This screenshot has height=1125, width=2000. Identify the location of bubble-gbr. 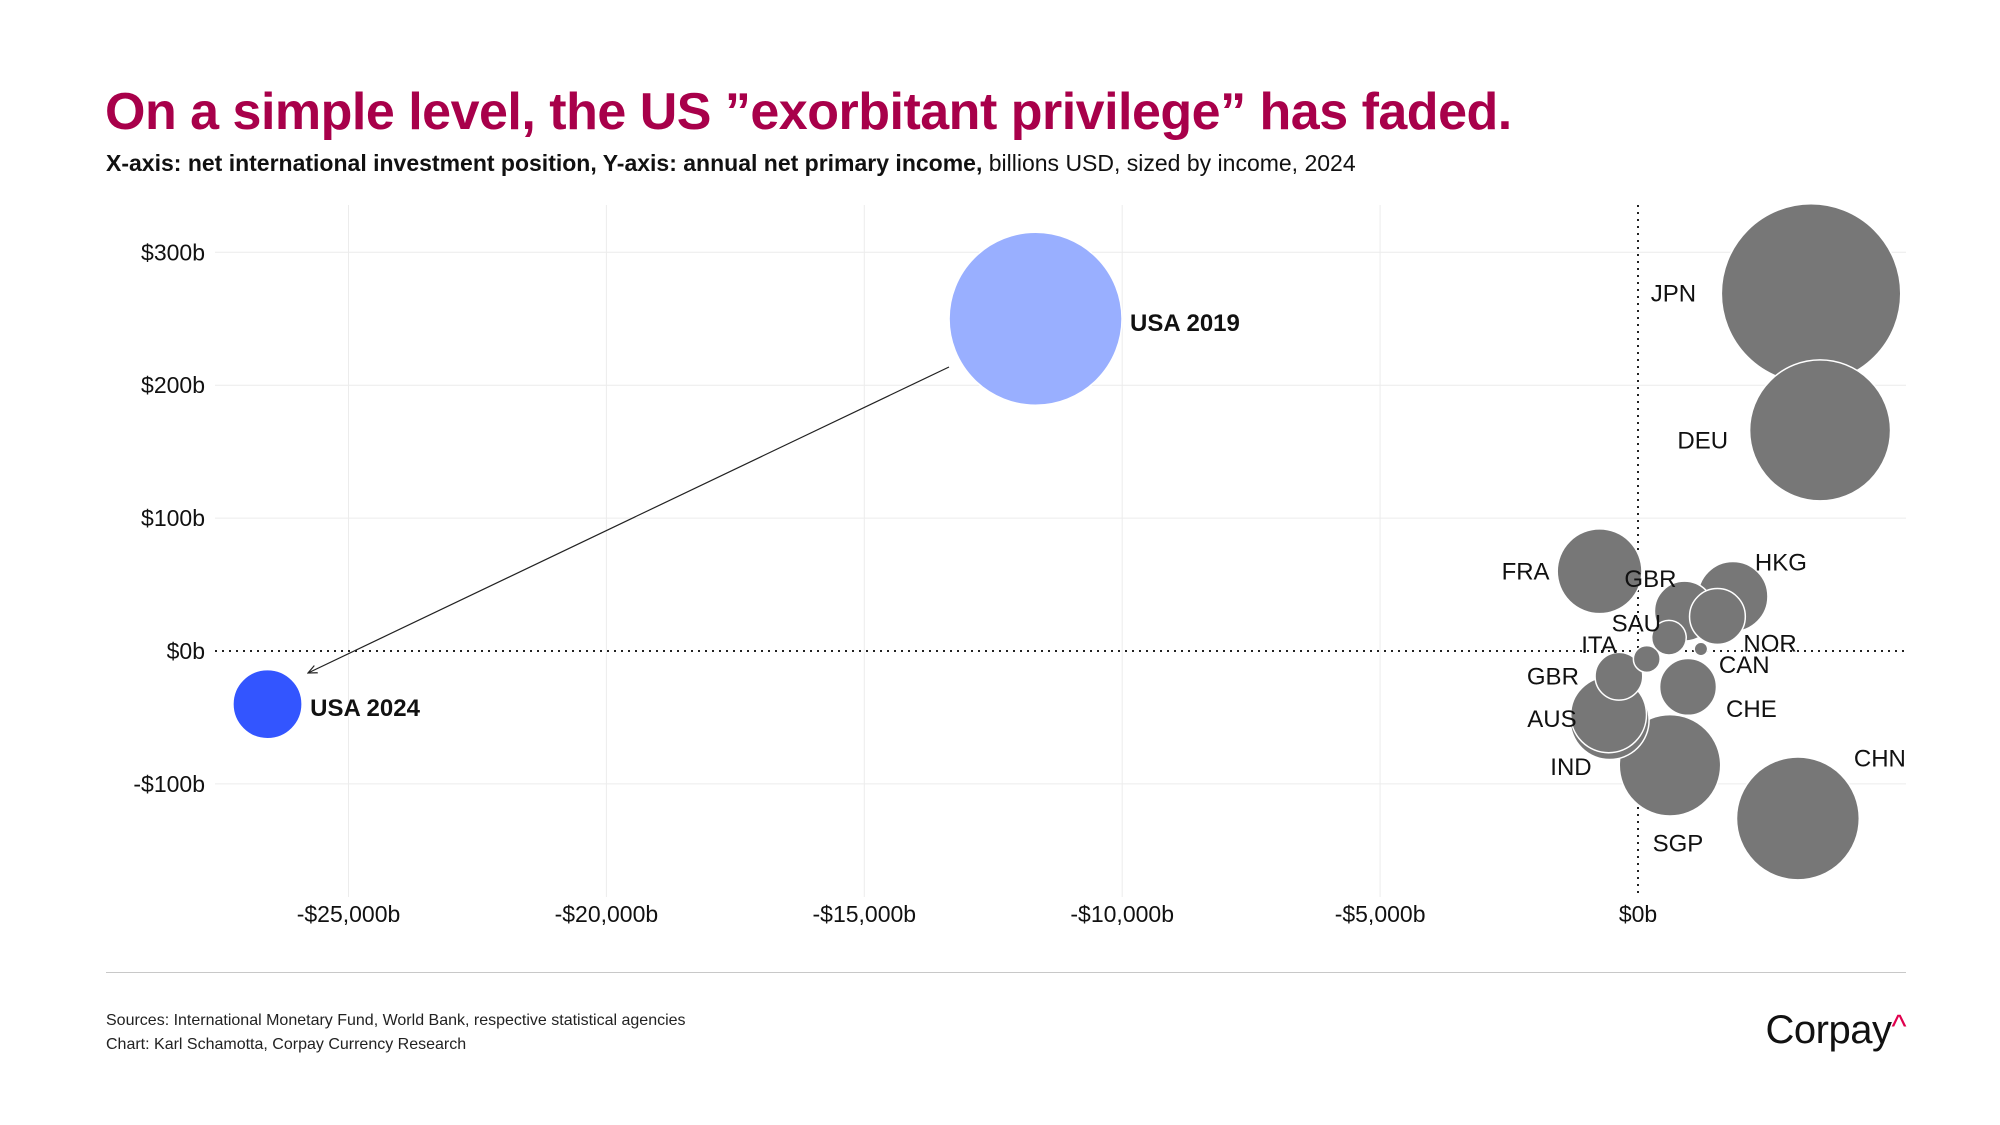
(1619, 676).